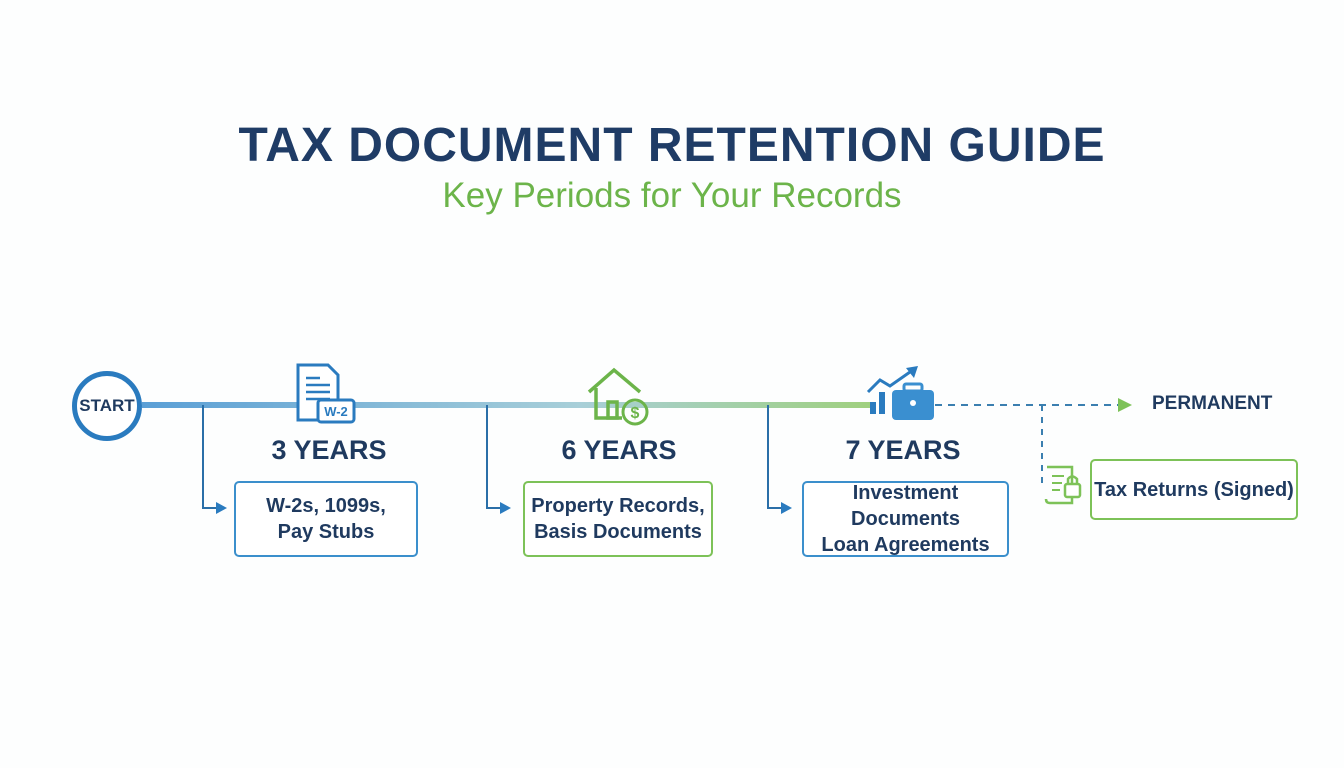  What do you see at coordinates (672, 145) in the screenshot?
I see `page-title: TAX DOCUMENT RETENTION GUIDE` at bounding box center [672, 145].